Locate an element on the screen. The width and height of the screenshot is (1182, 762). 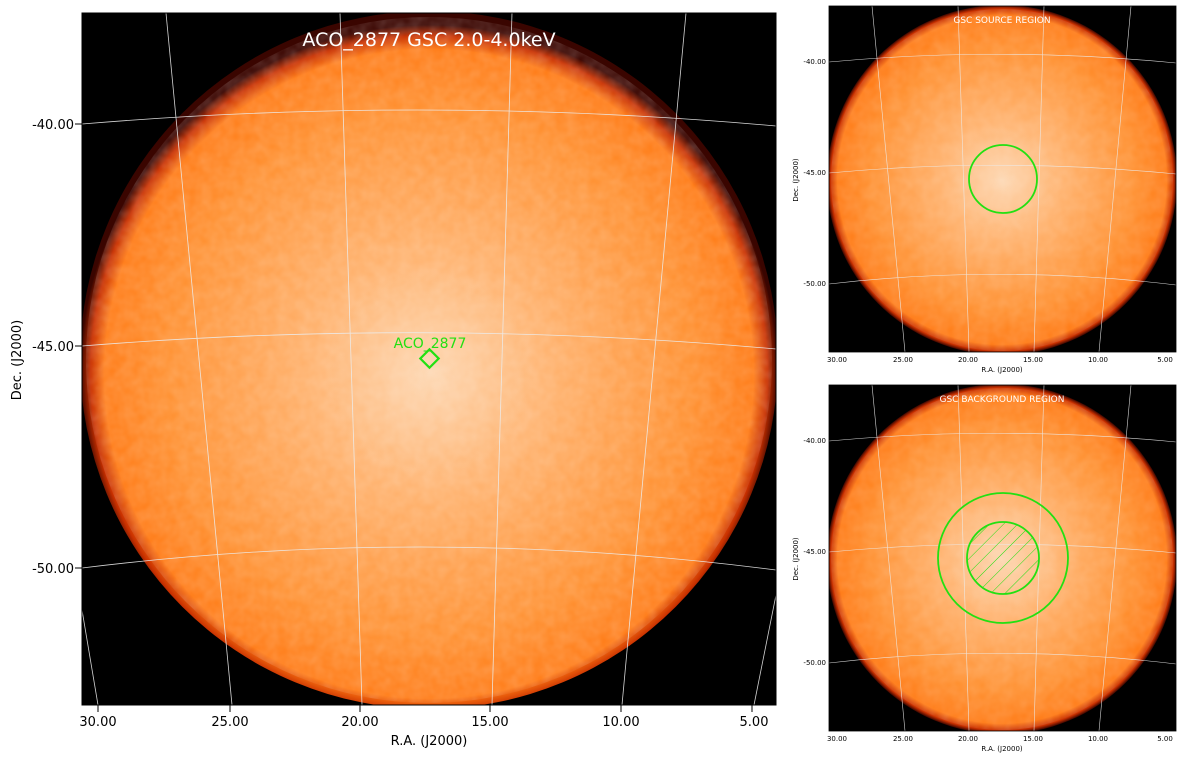
main-y-tick-labels: -40.00 -45.00 -50.00 is located at coordinates (53, 347).